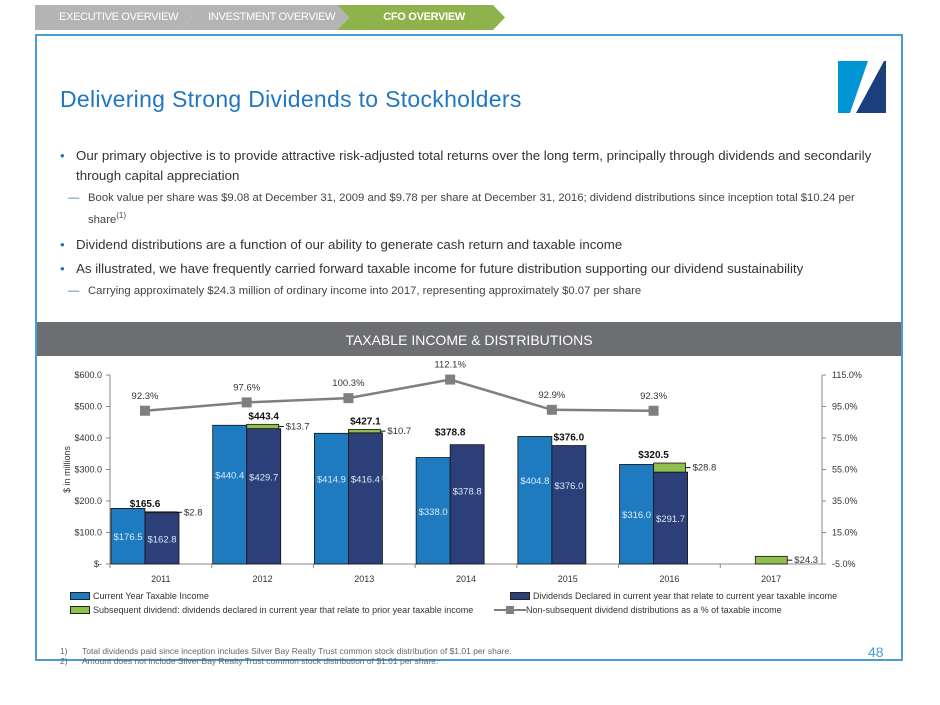 The image size is (940, 705). Describe the element at coordinates (348, 383) in the screenshot. I see `percent-label: 100.3%` at that location.